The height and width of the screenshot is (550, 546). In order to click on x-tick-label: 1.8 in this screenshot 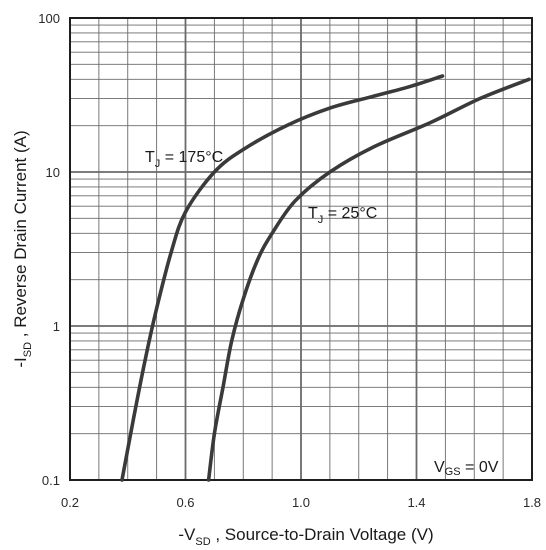, I will do `click(532, 502)`.